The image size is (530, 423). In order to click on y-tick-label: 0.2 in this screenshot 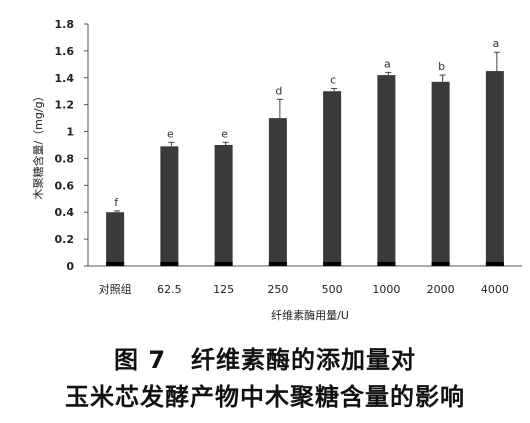, I will do `click(65, 239)`.